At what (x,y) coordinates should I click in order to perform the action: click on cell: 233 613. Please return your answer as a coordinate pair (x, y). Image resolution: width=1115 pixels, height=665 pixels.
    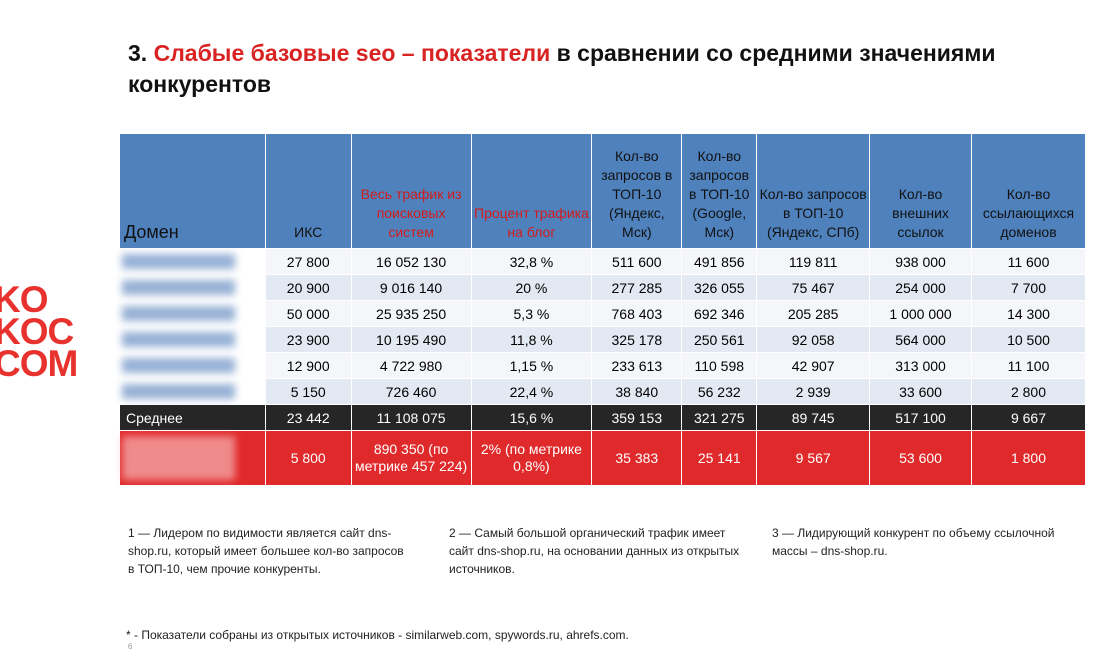
    Looking at the image, I should click on (637, 365).